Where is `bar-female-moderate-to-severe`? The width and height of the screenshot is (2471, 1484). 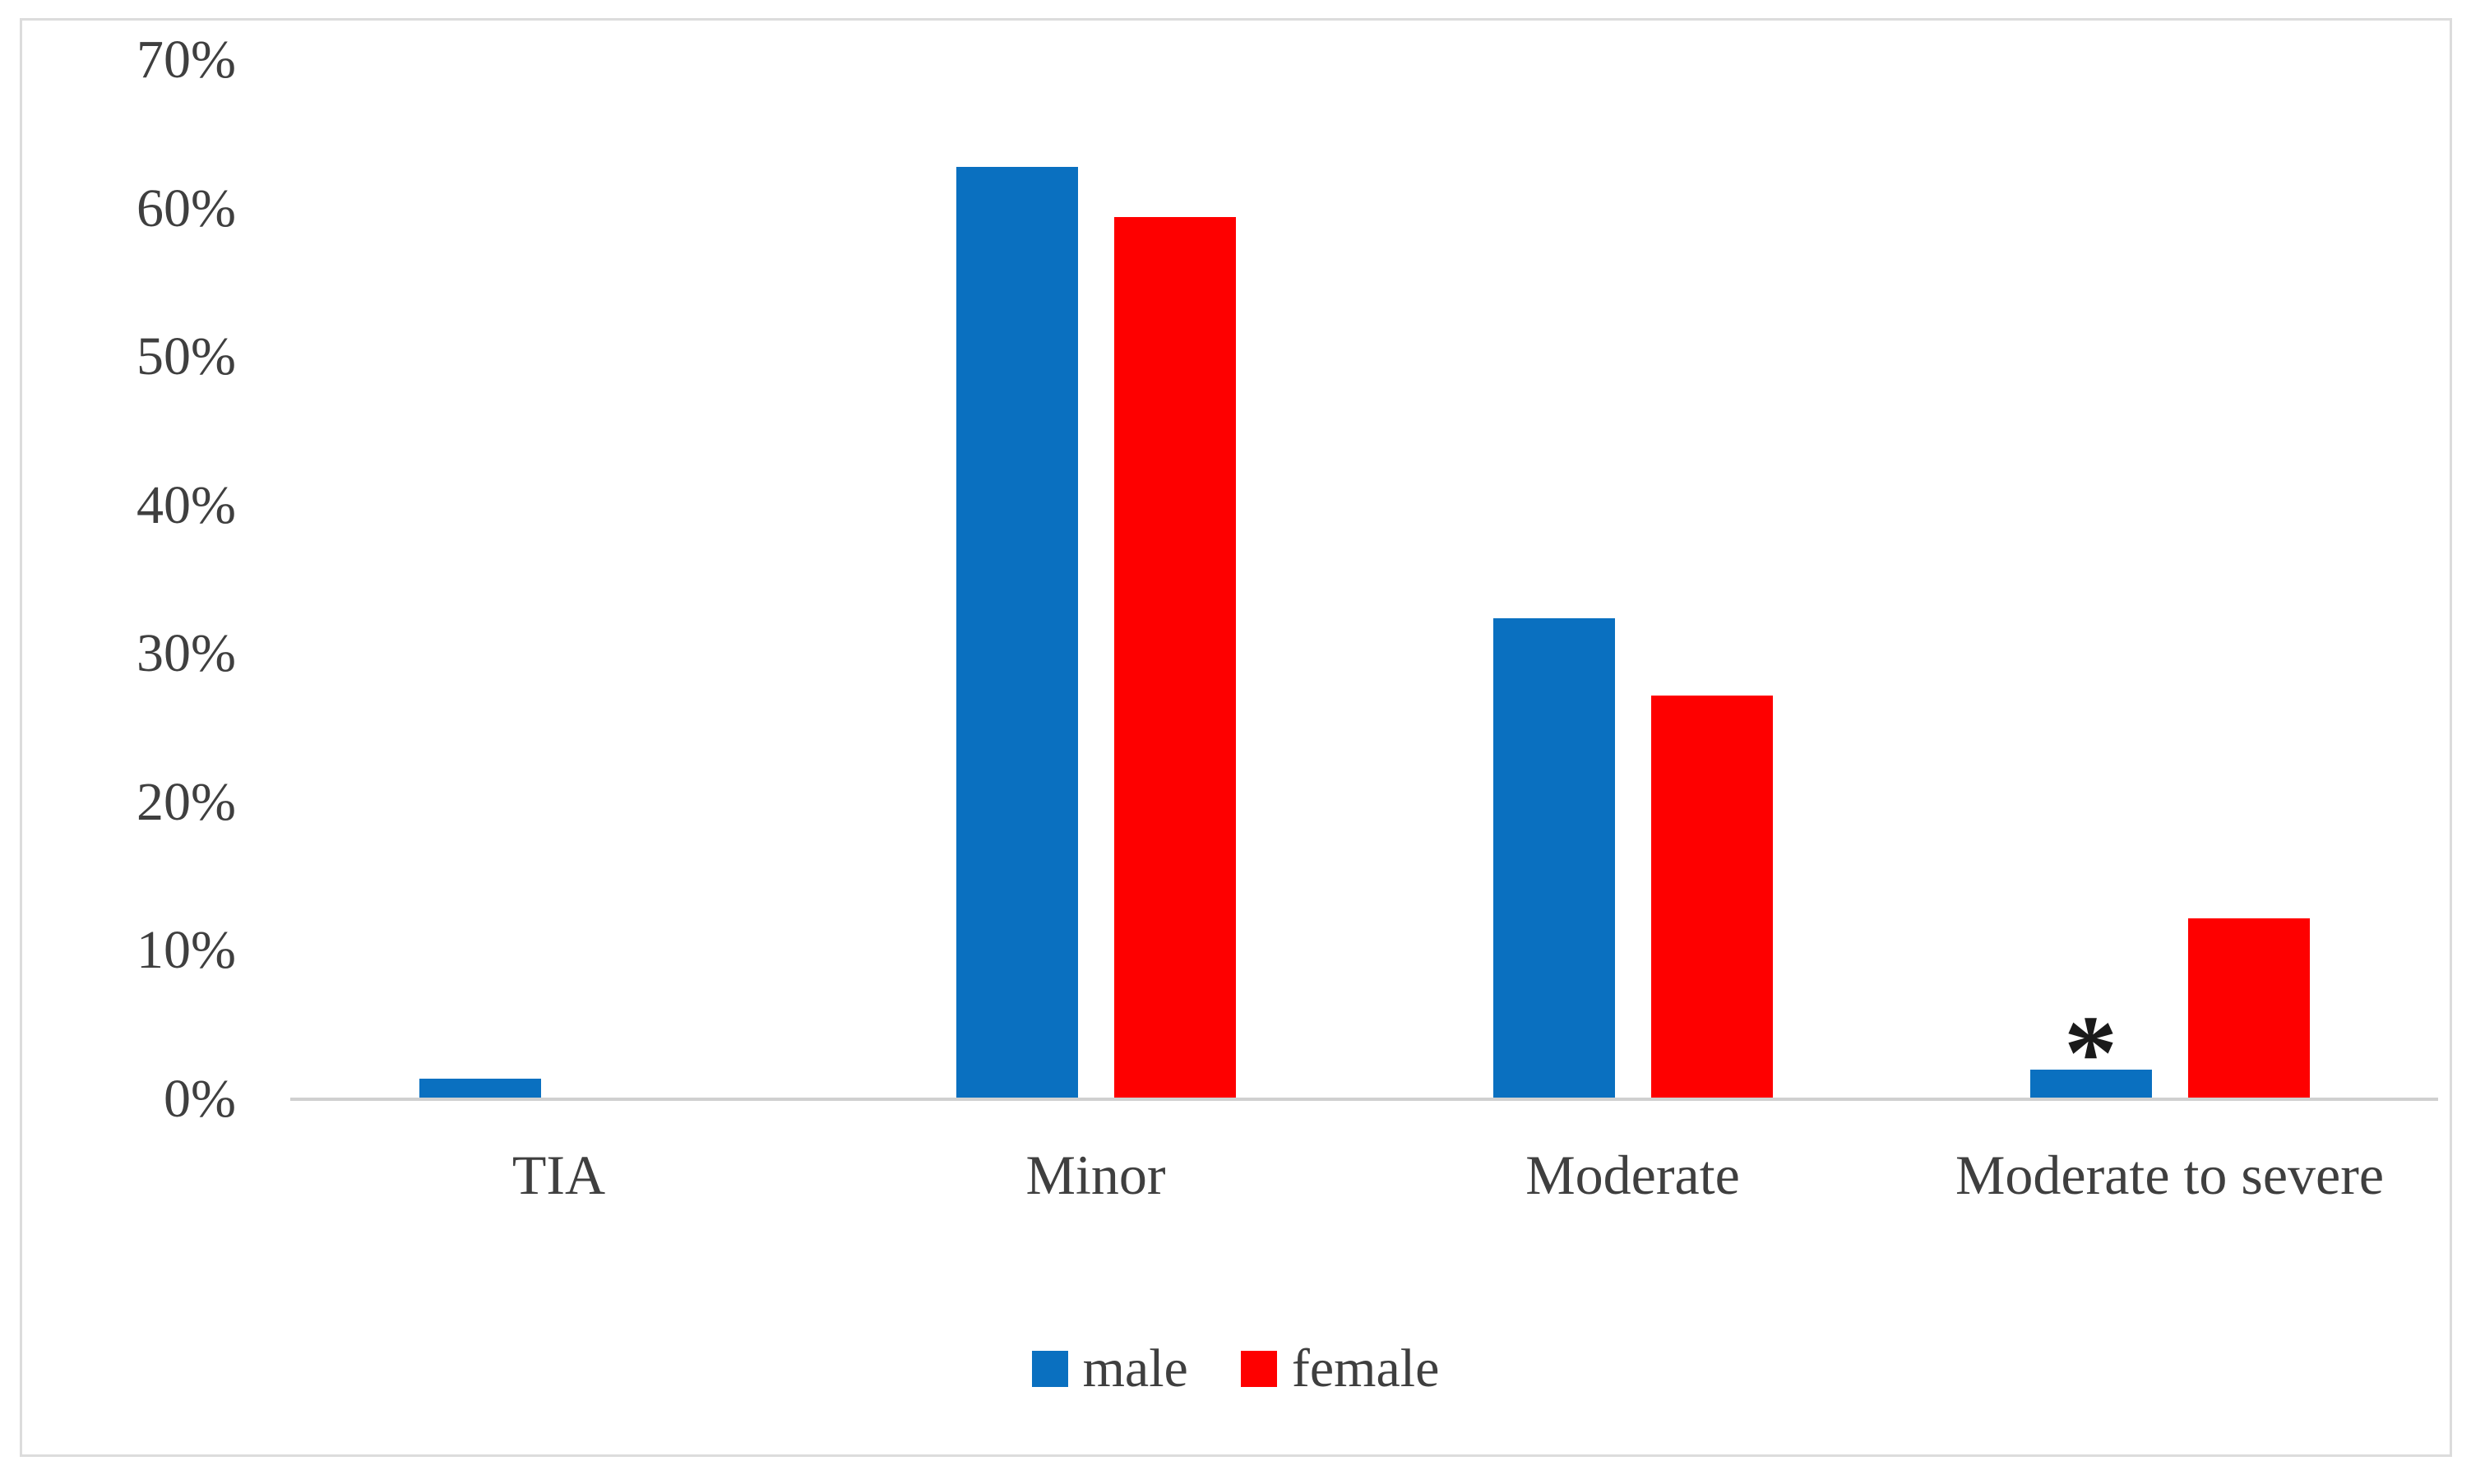 bar-female-moderate-to-severe is located at coordinates (2248, 1008).